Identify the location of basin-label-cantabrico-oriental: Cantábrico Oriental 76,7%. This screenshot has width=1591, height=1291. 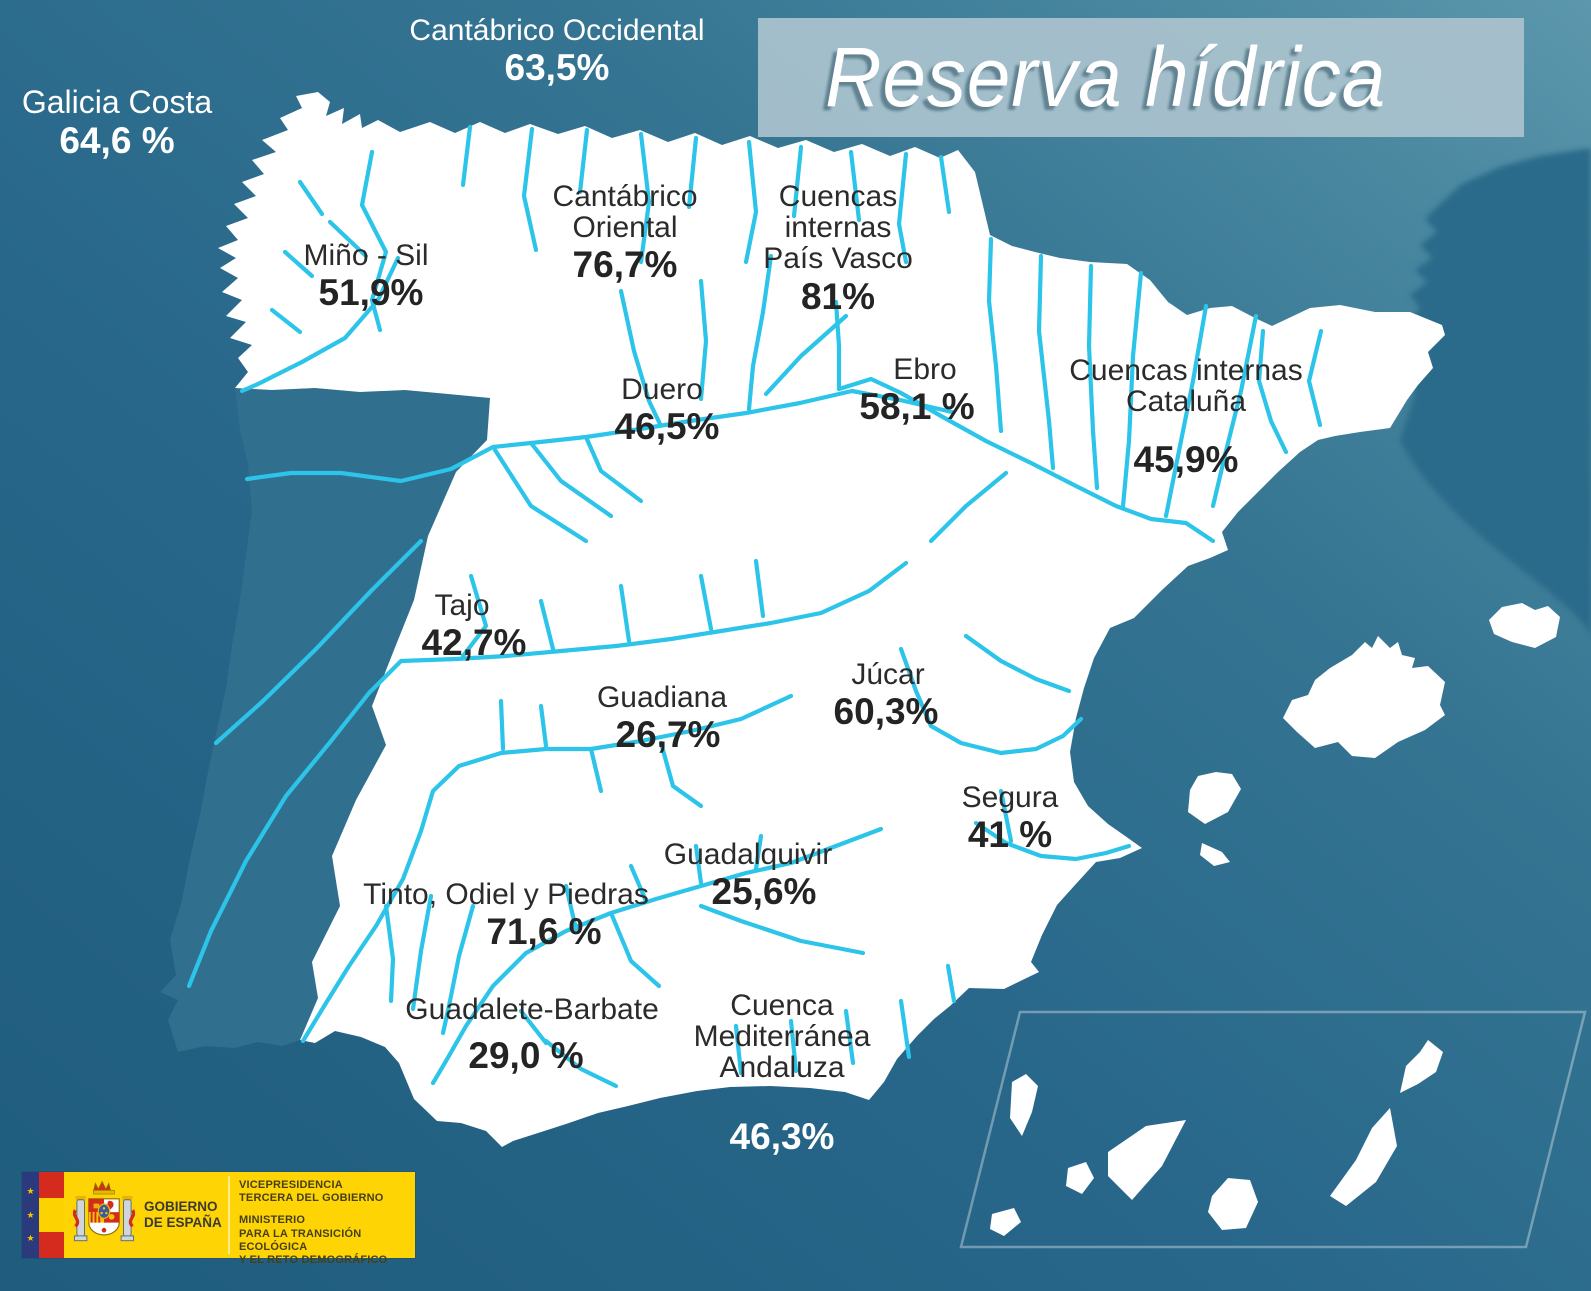
(624, 233).